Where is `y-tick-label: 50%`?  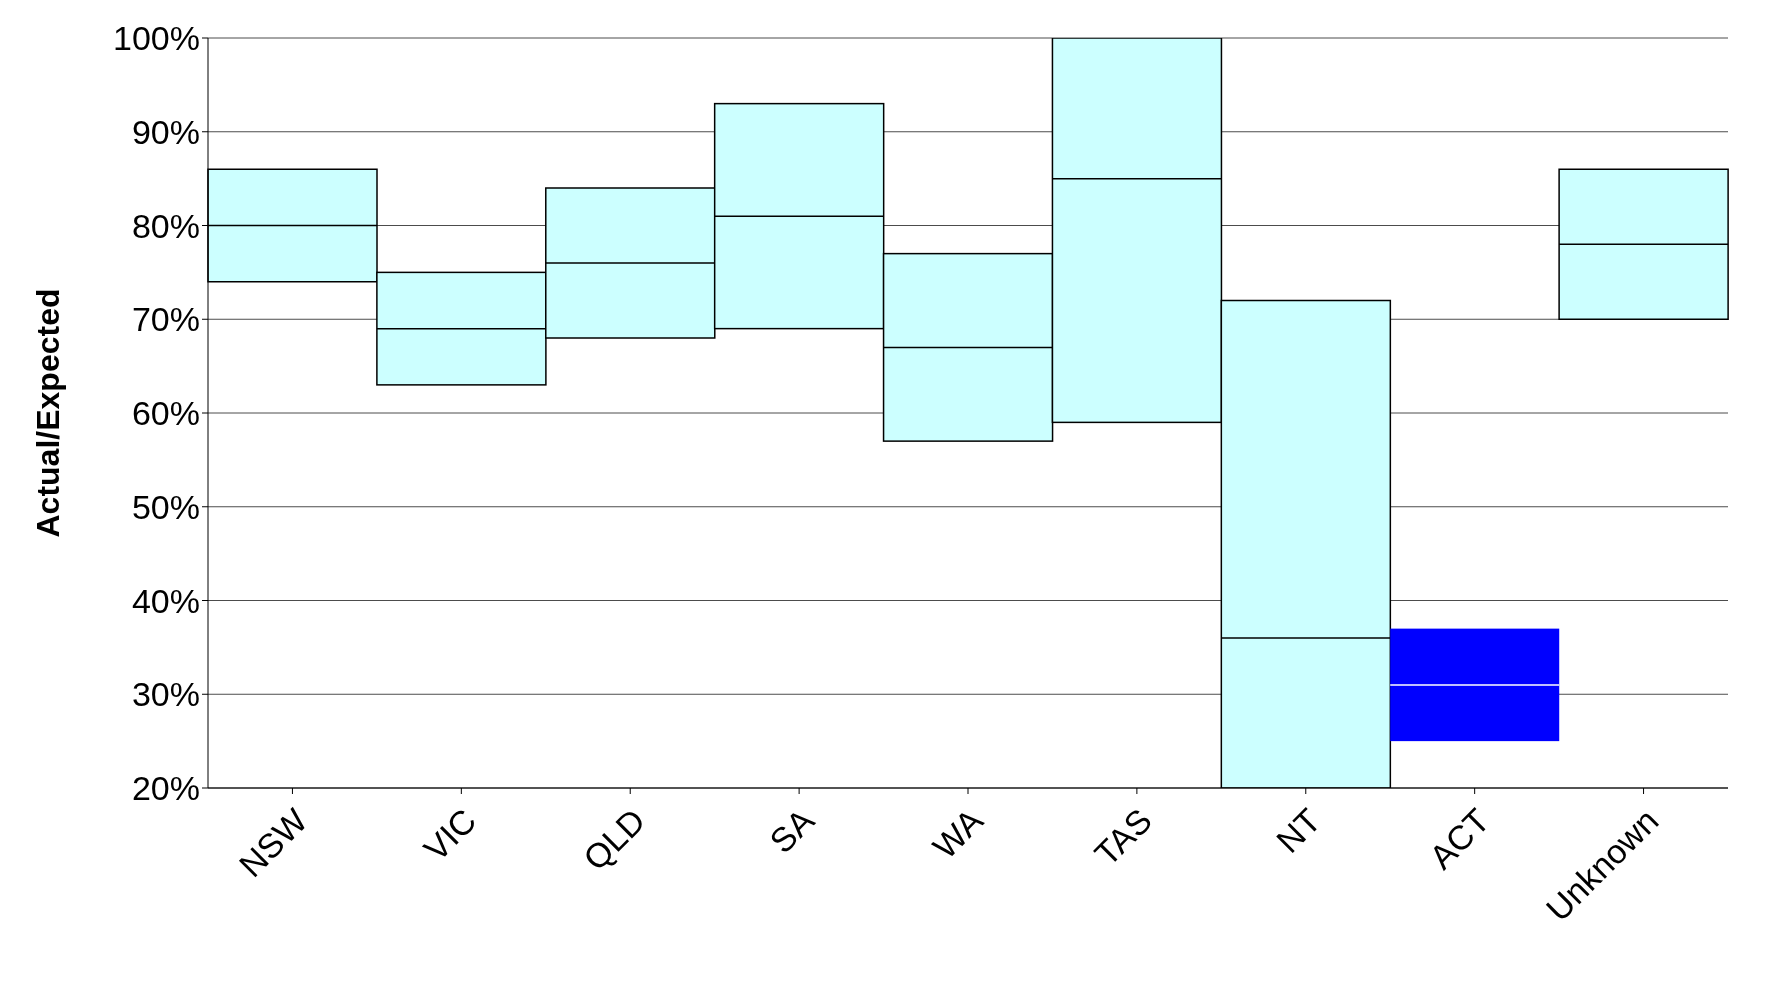 y-tick-label: 50% is located at coordinates (165, 506).